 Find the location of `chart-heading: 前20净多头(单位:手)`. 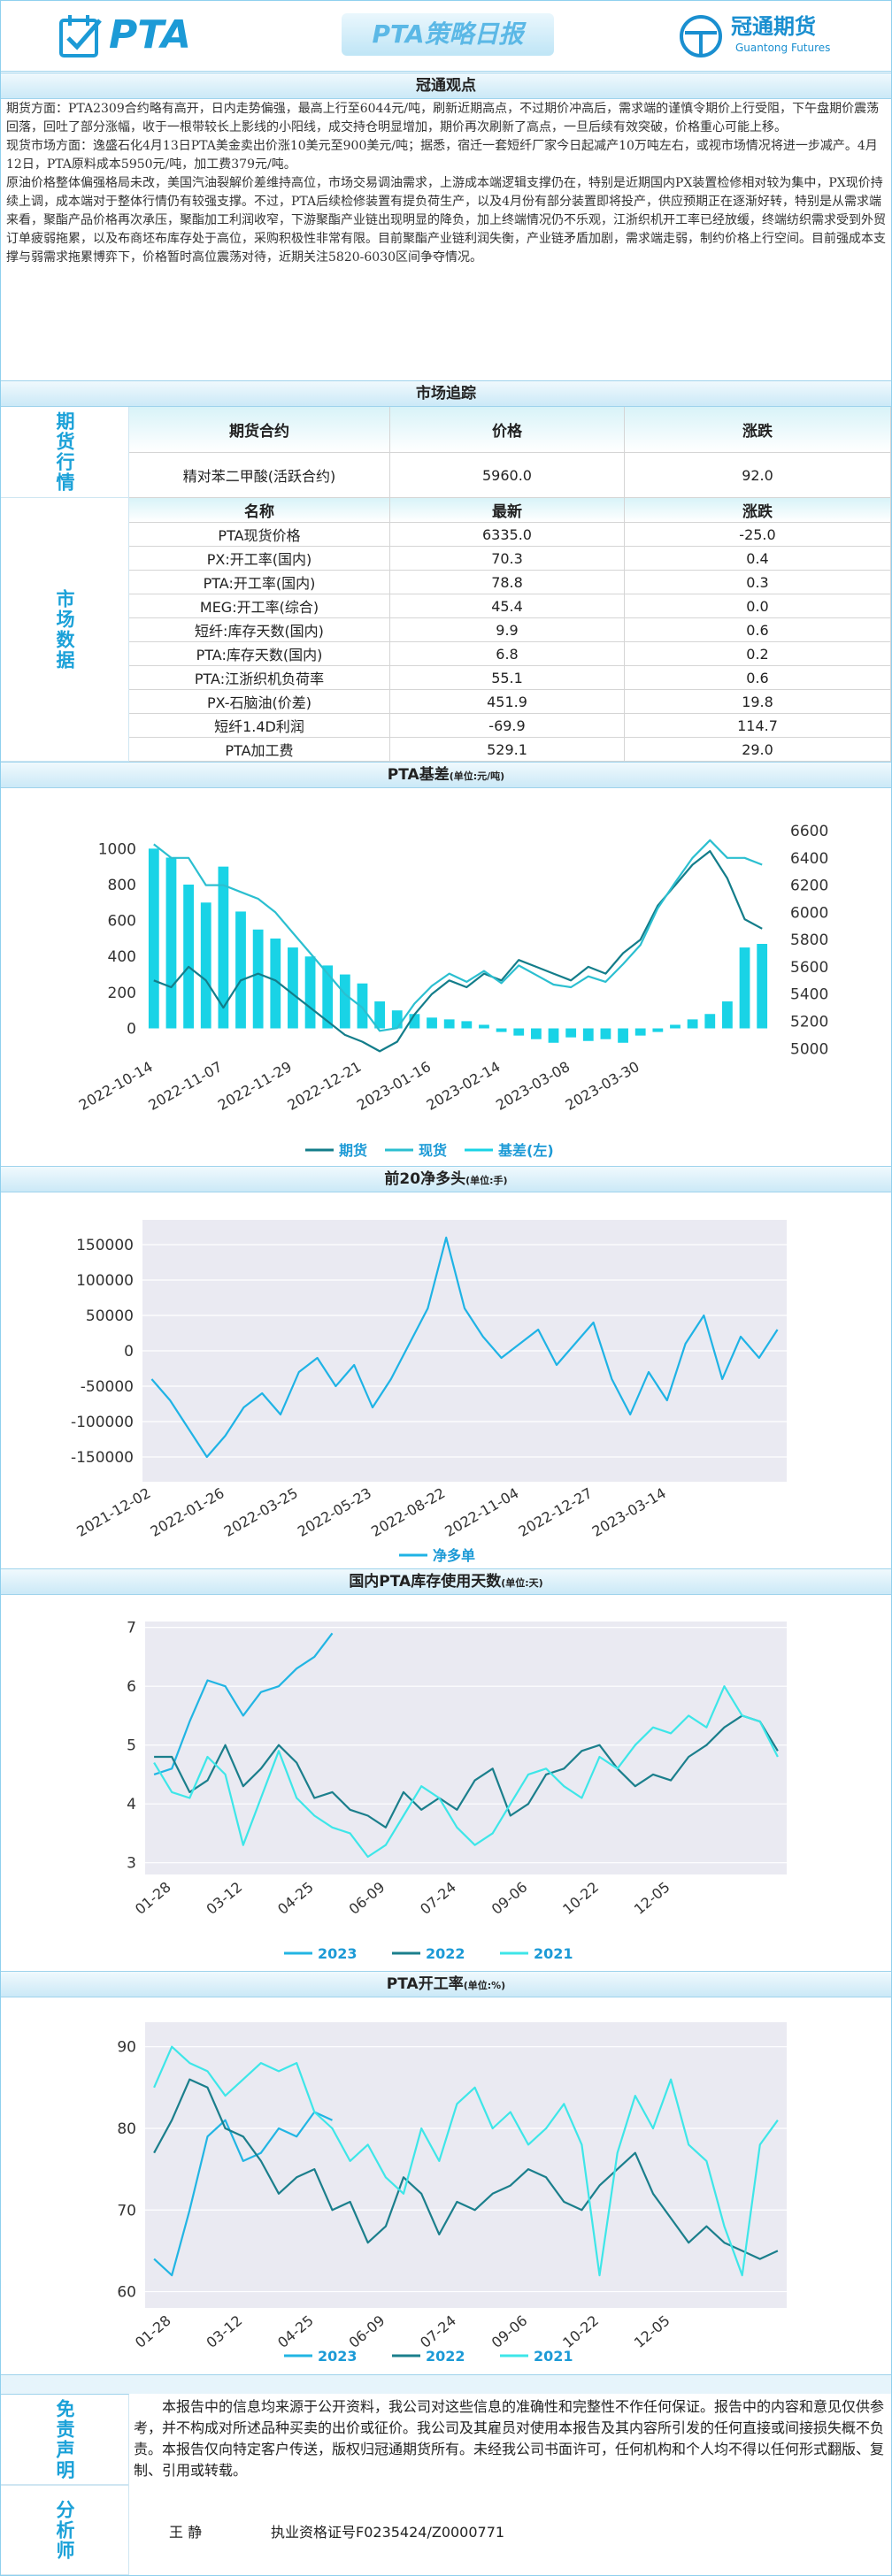

chart-heading: 前20净多头(单位:手) is located at coordinates (446, 1179).